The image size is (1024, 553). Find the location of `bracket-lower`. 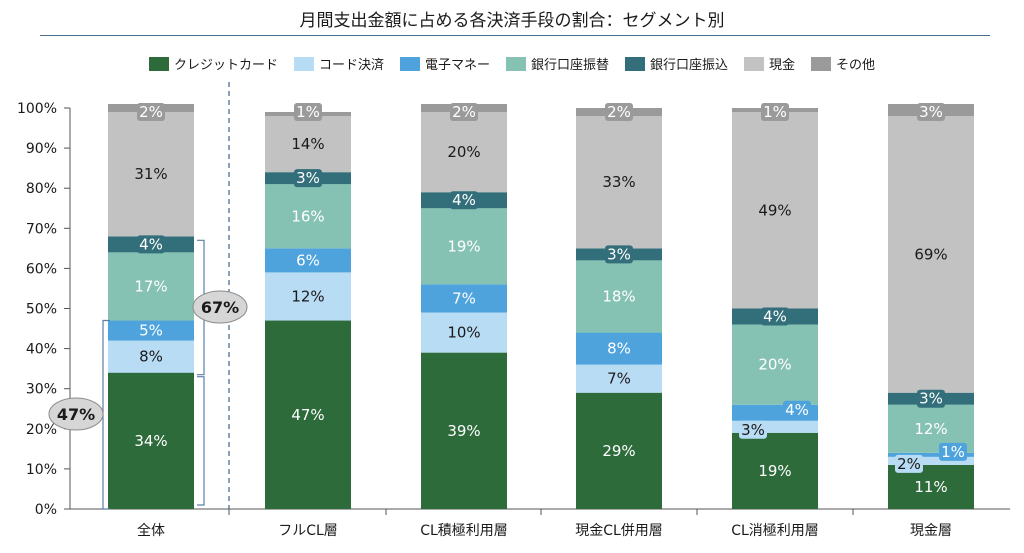

bracket-lower is located at coordinates (201, 441).